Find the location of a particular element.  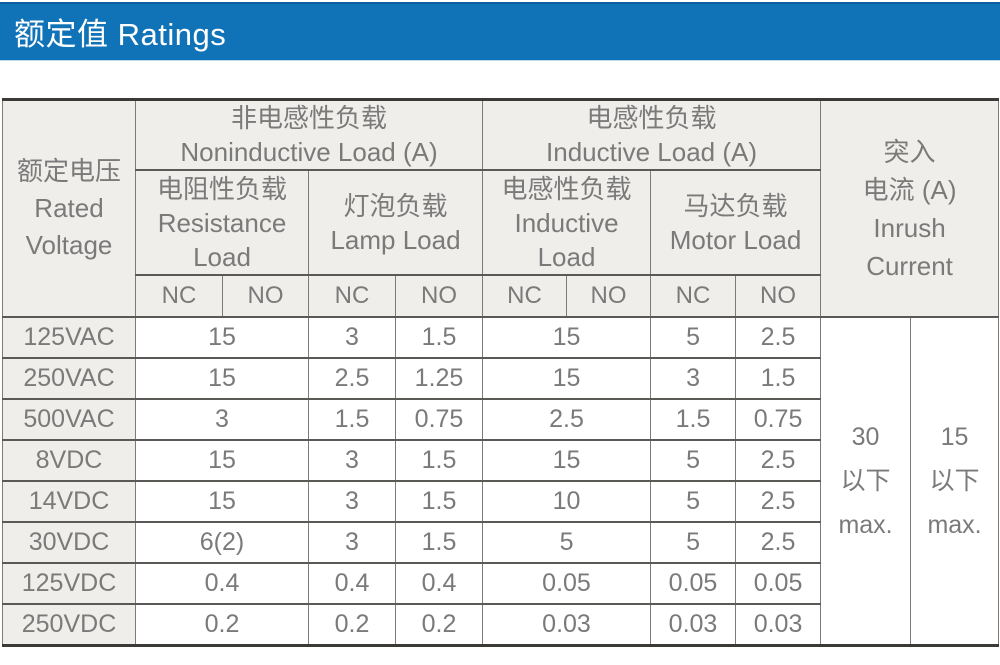

header-row-contacts: NC NO NC NO NC NO NC NO is located at coordinates (501, 296).